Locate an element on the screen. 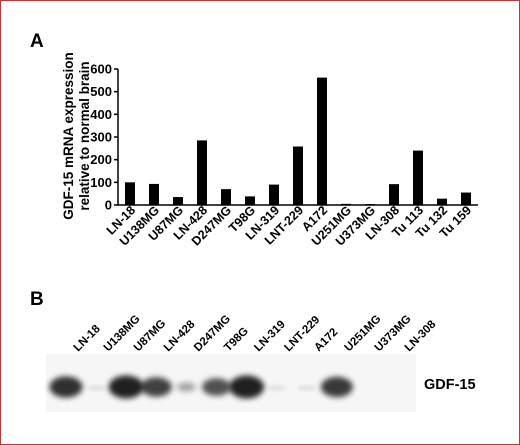 The image size is (520, 445). y-tick-label: 300 is located at coordinates (101, 137).